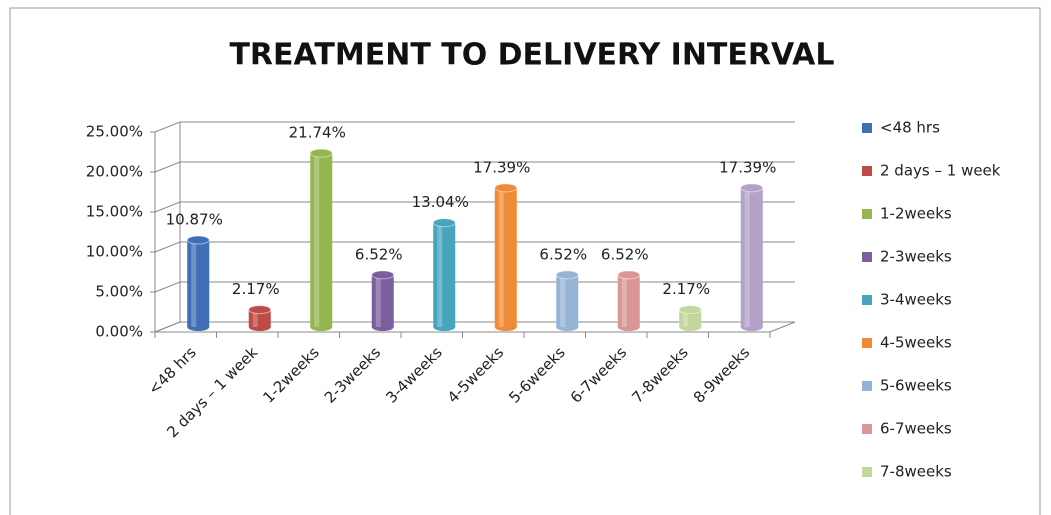 The width and height of the screenshot is (1051, 515). Describe the element at coordinates (172, 370) in the screenshot. I see `x-tick-label: <48 hrs` at that location.